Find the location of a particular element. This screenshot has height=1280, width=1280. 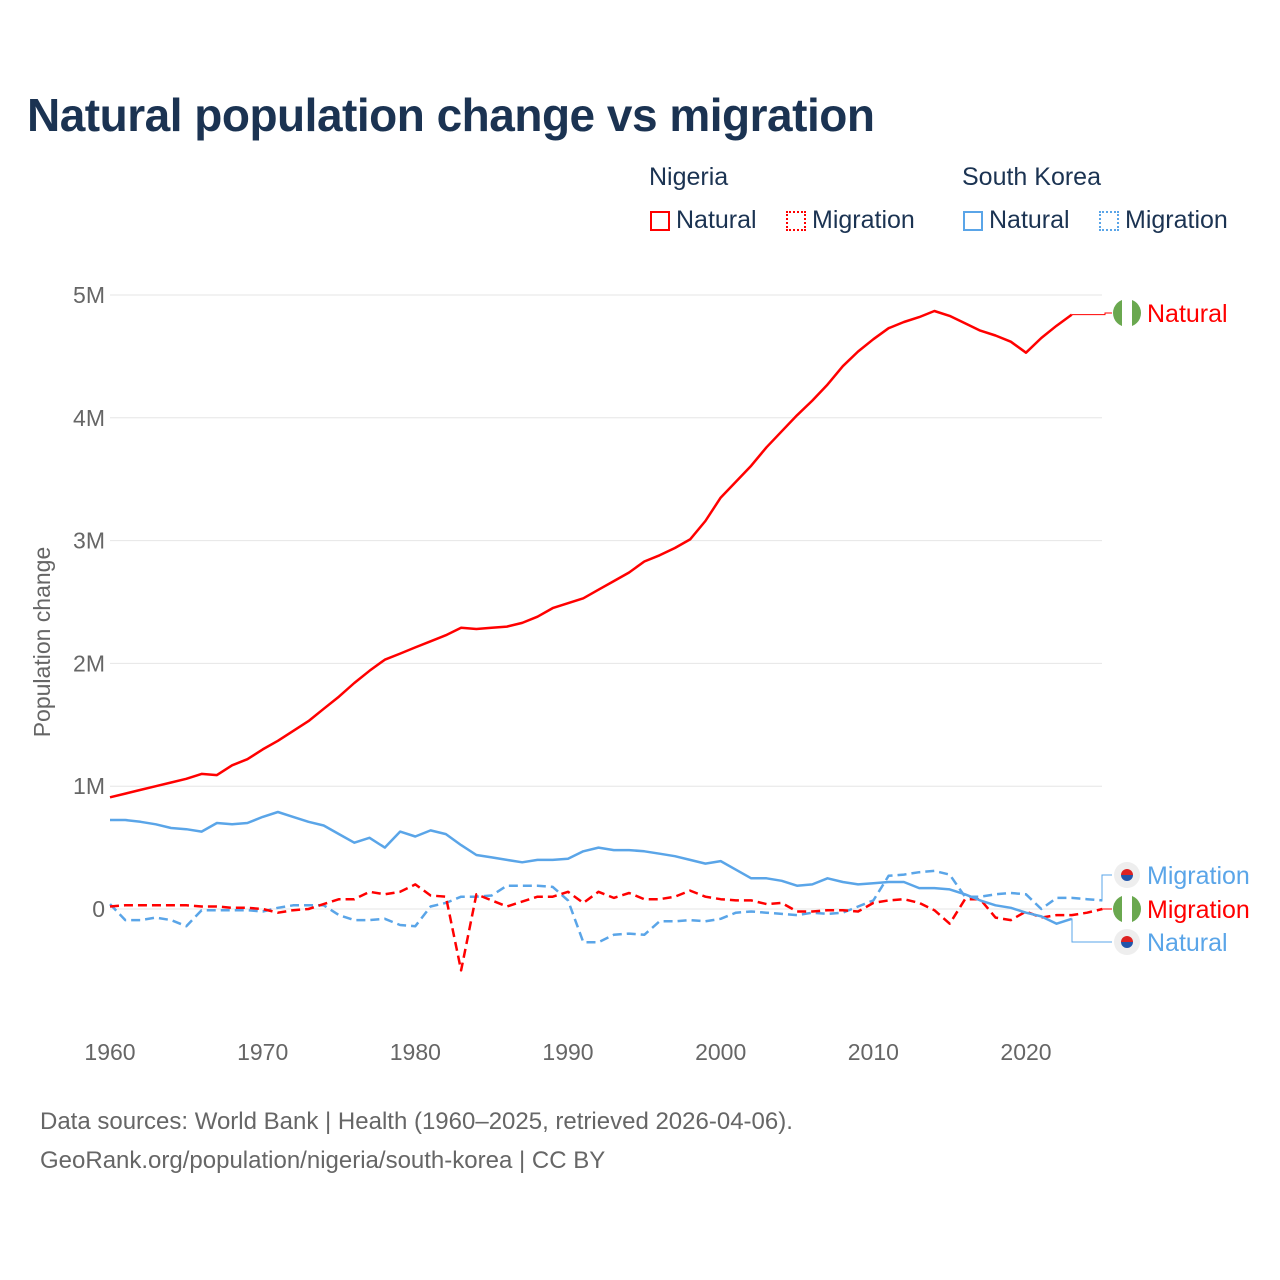

x-tick-label: 1960 is located at coordinates (109, 1052).